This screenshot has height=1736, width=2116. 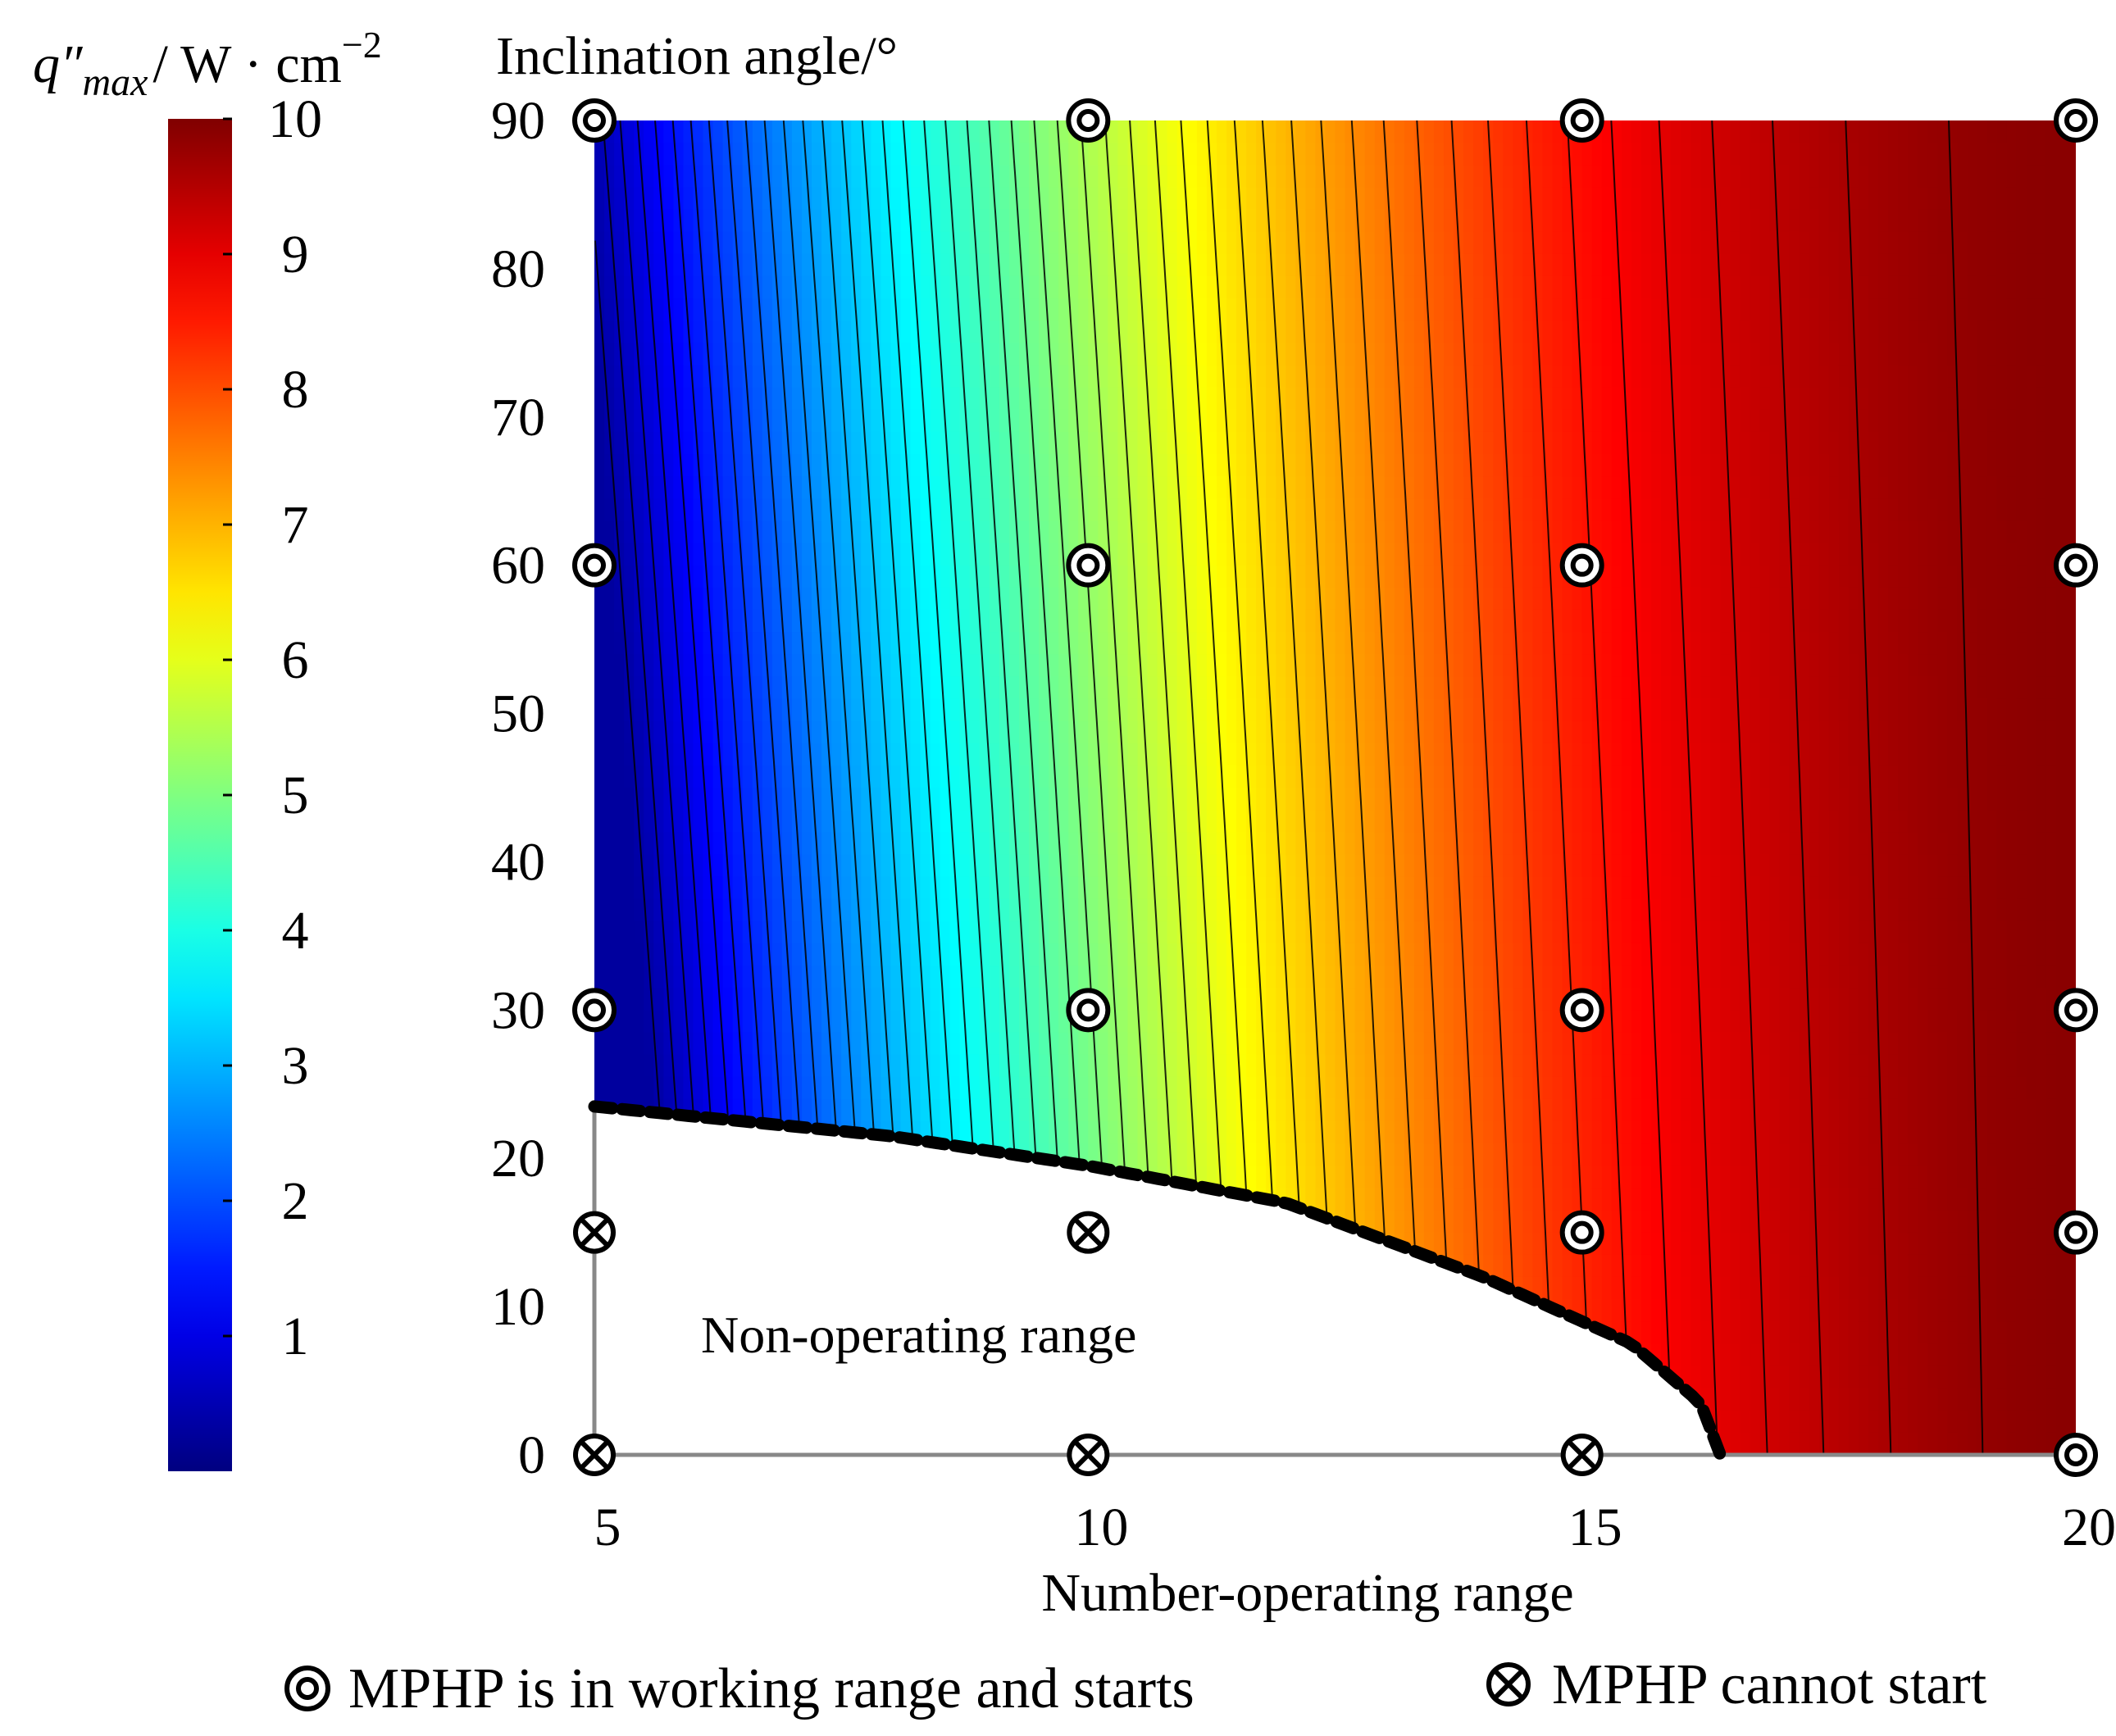 I want to click on colorbar-tick-label: 9, so click(x=295, y=254).